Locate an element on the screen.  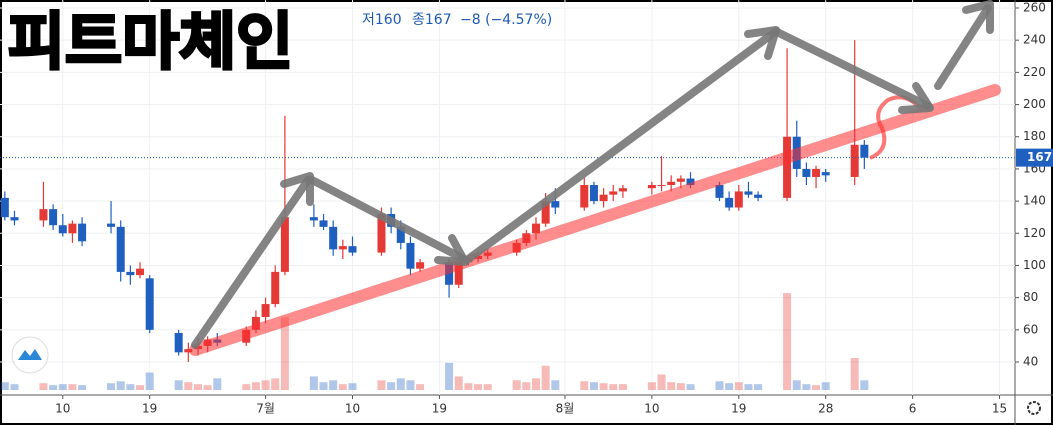
gear is located at coordinates (1034, 408).